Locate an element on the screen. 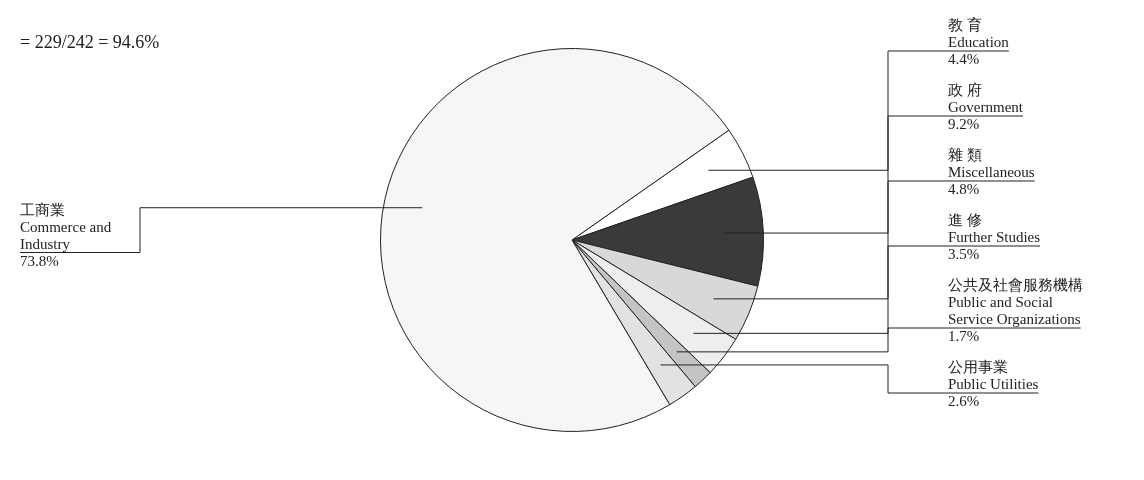  data-label: 3.5% is located at coordinates (964, 254).